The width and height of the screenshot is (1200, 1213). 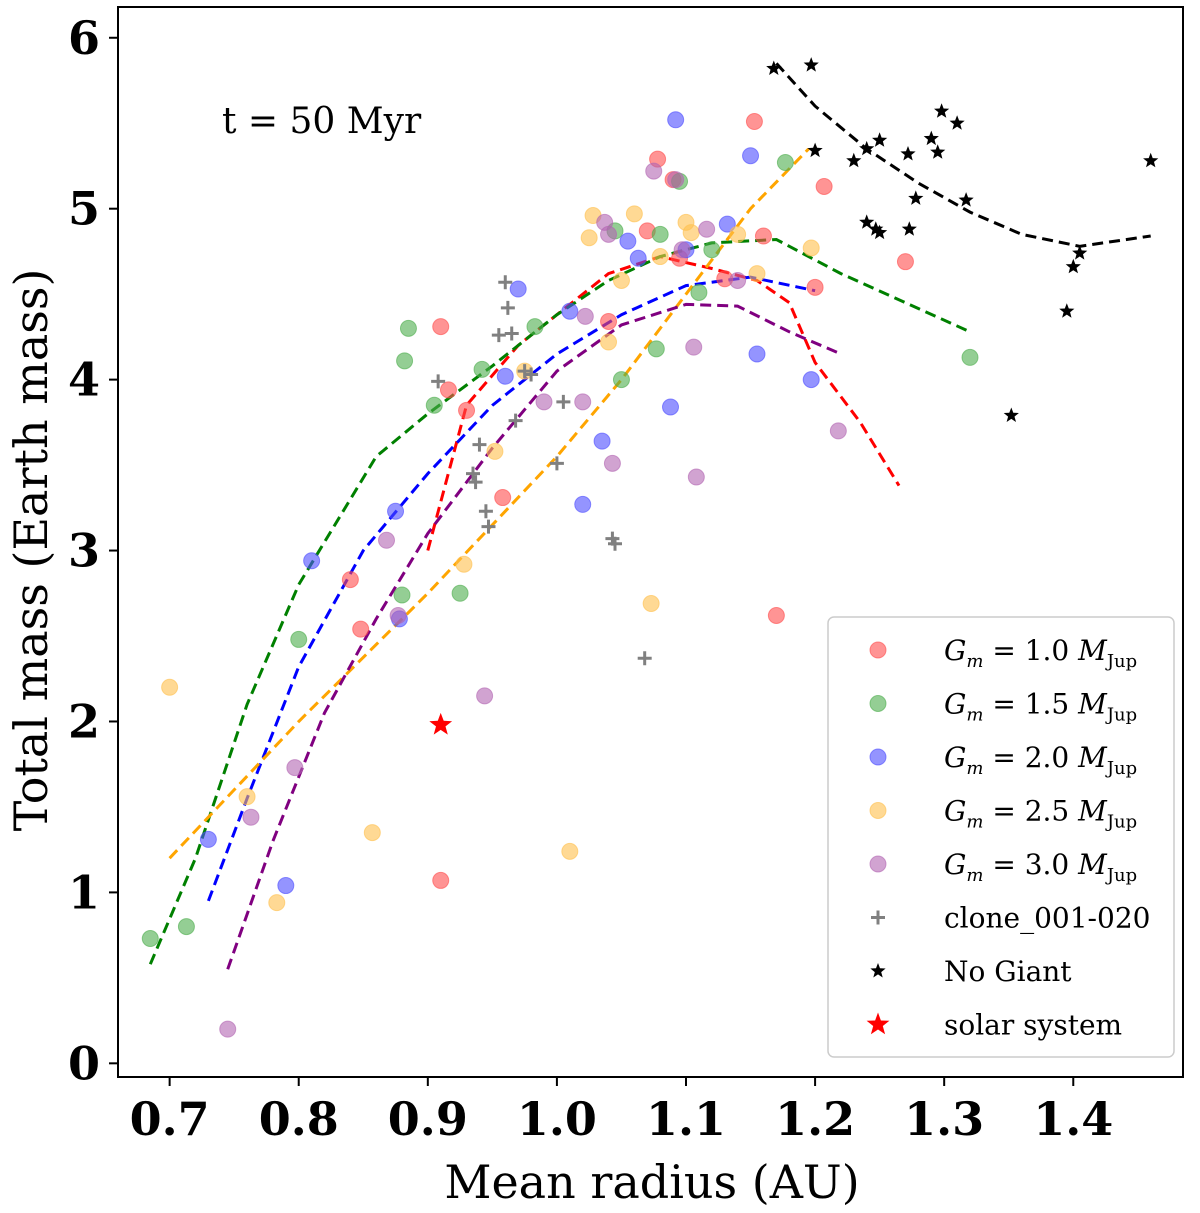 I want to click on time-annotation: t = 50 Myr, so click(x=322, y=121).